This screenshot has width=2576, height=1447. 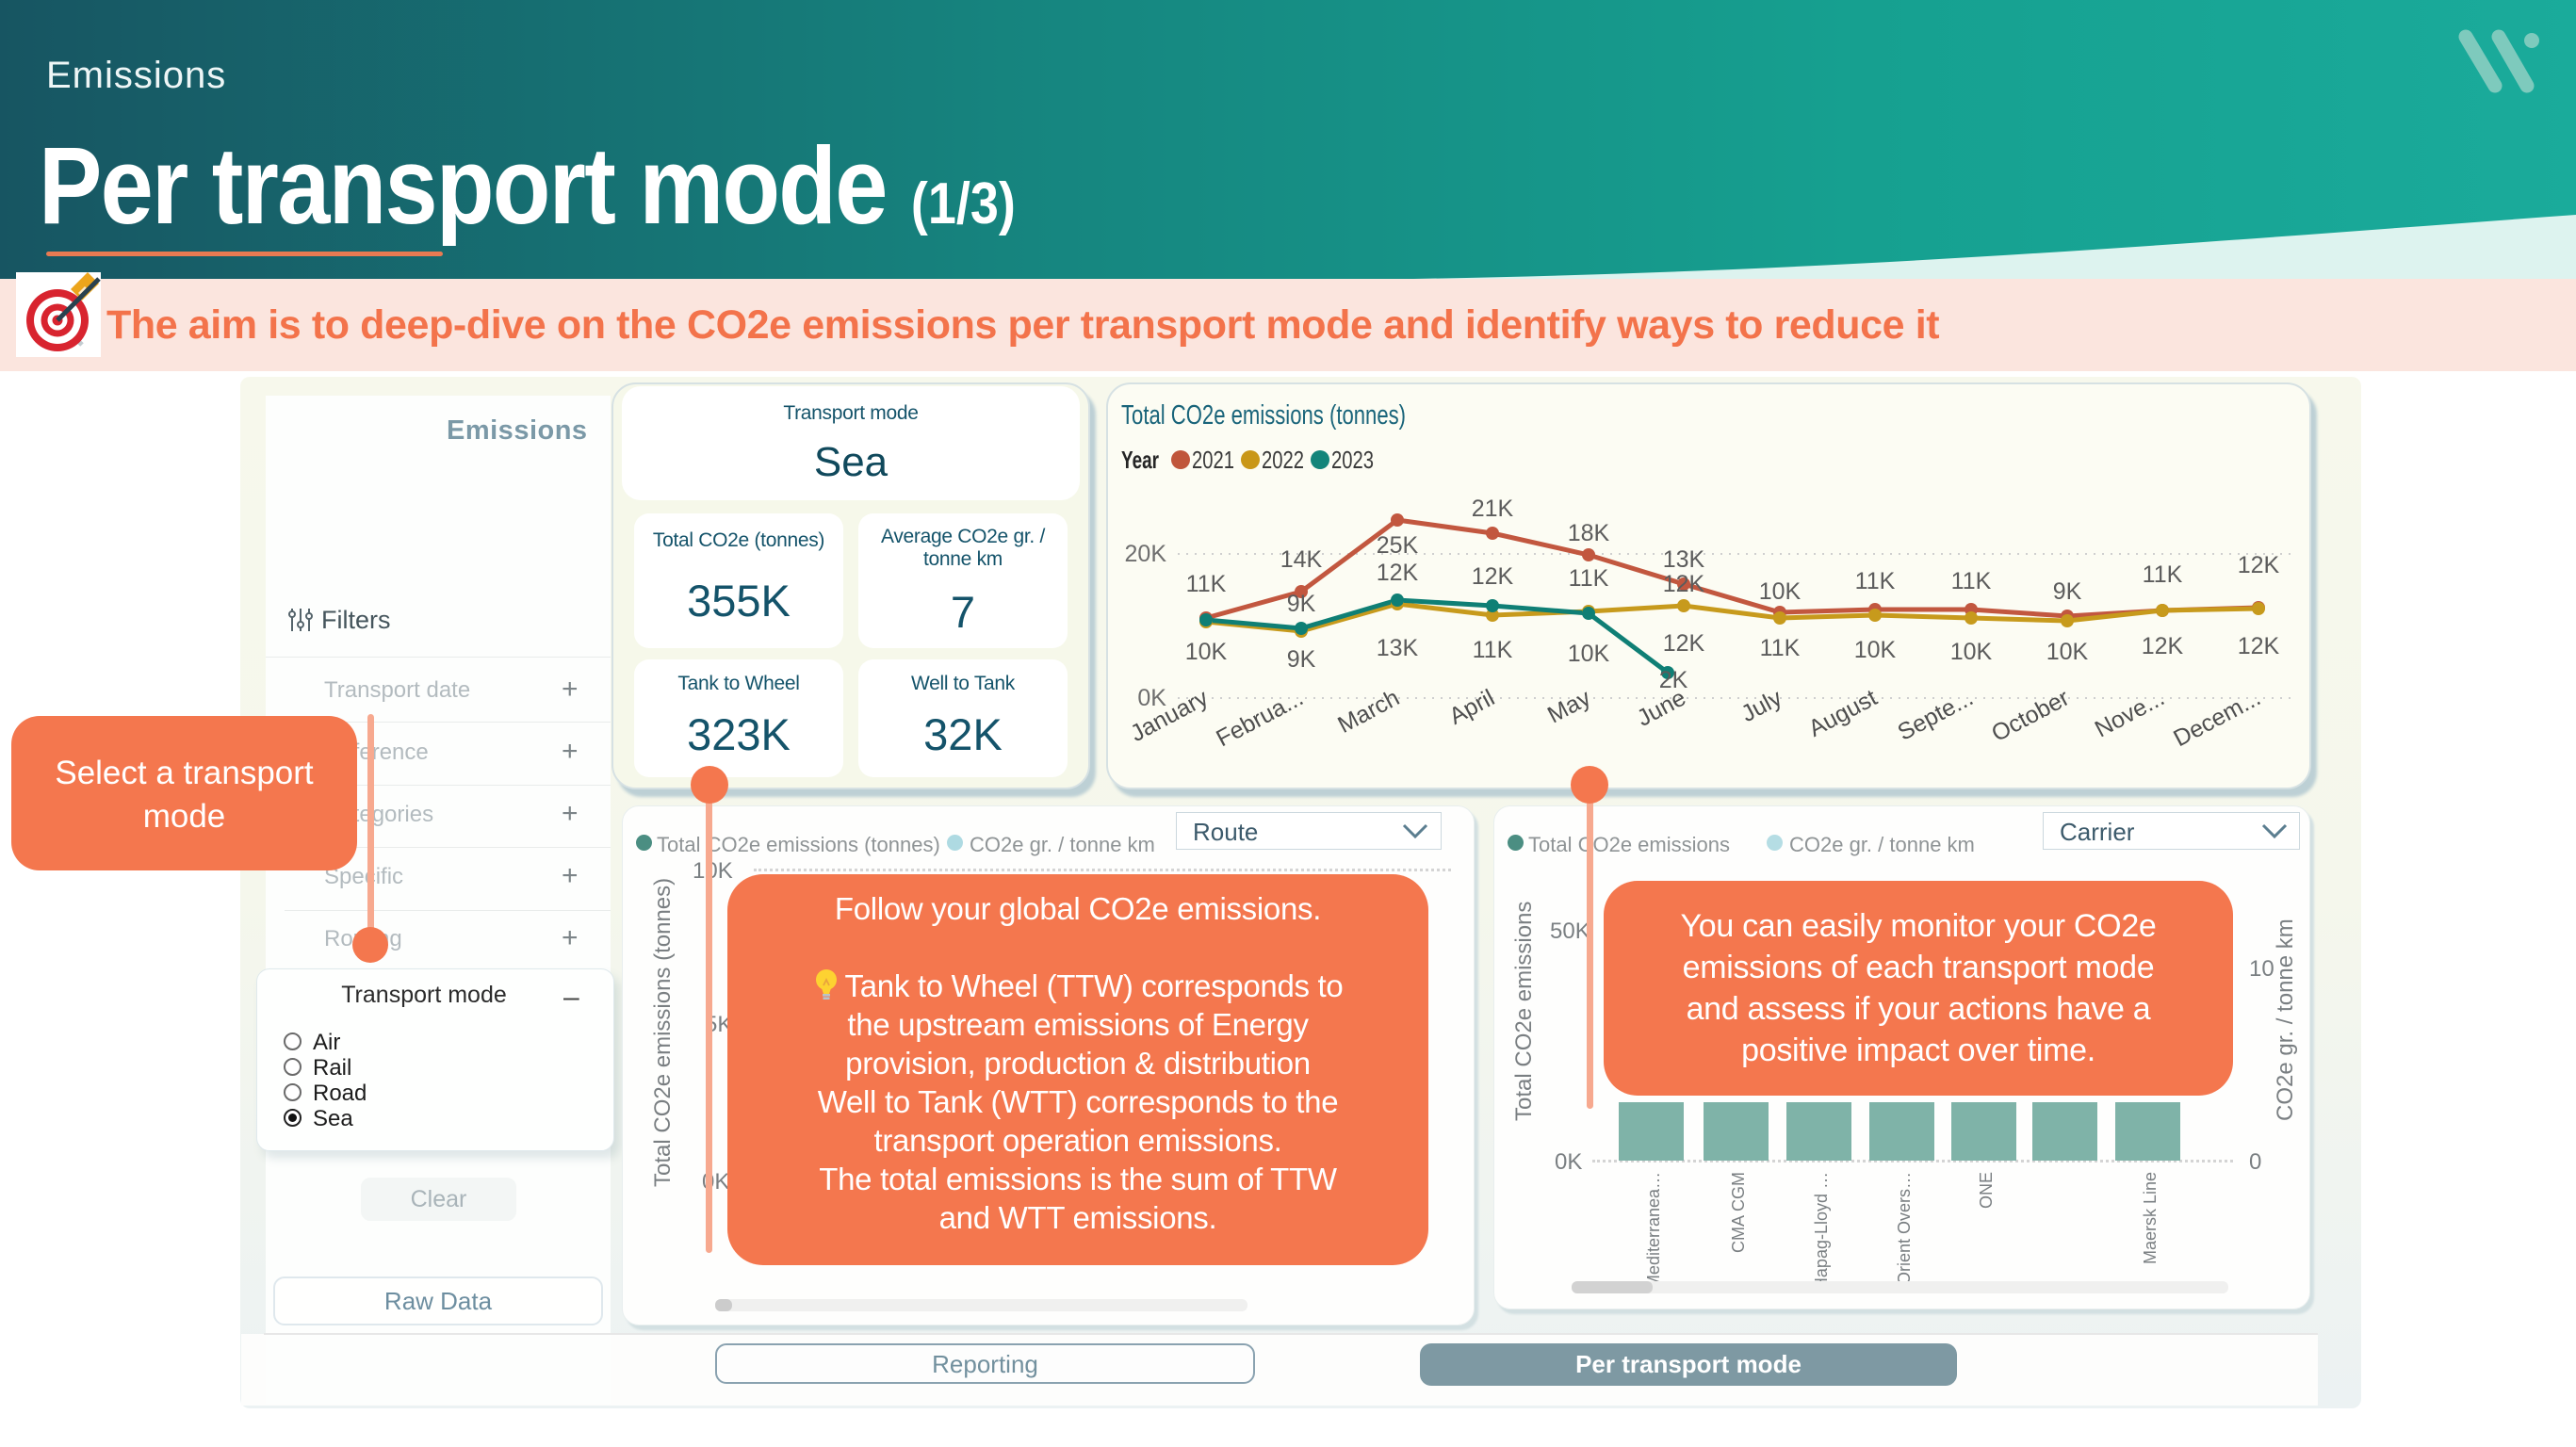 I want to click on svg-text: 0K, so click(x=1151, y=698).